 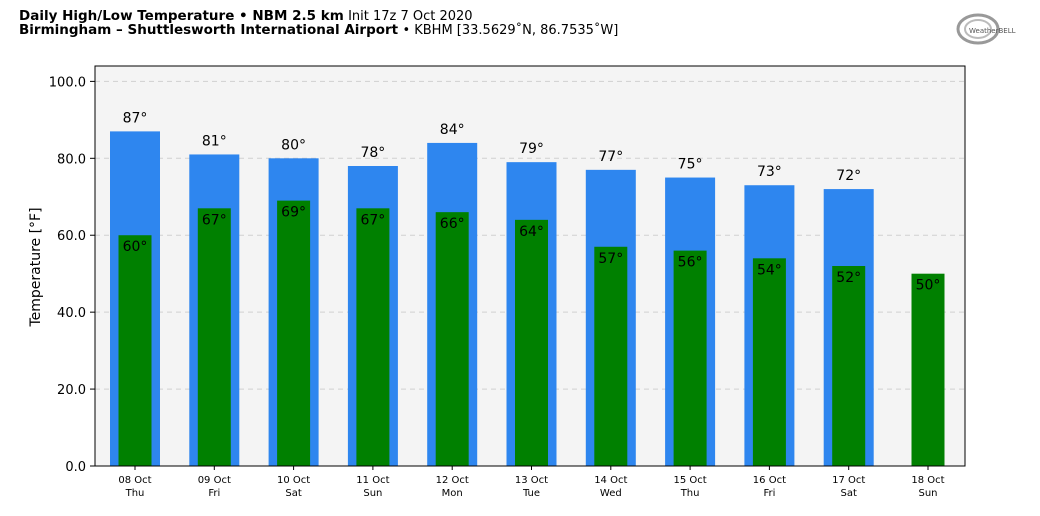 What do you see at coordinates (610, 480) in the screenshot?
I see `x-tick-date: 14 Oct` at bounding box center [610, 480].